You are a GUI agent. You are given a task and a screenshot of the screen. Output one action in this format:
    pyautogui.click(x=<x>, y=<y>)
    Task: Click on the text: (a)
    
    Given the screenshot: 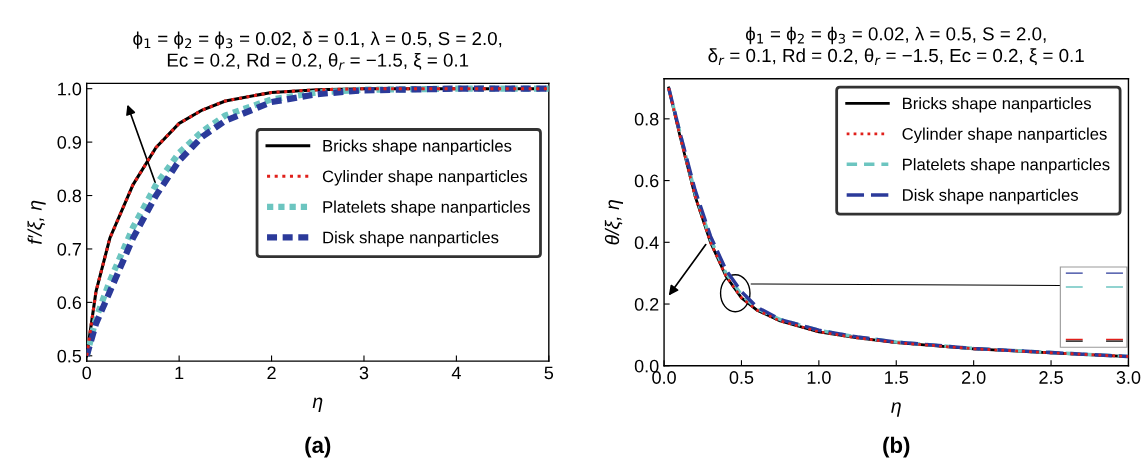 What is the action you would take?
    pyautogui.click(x=318, y=447)
    